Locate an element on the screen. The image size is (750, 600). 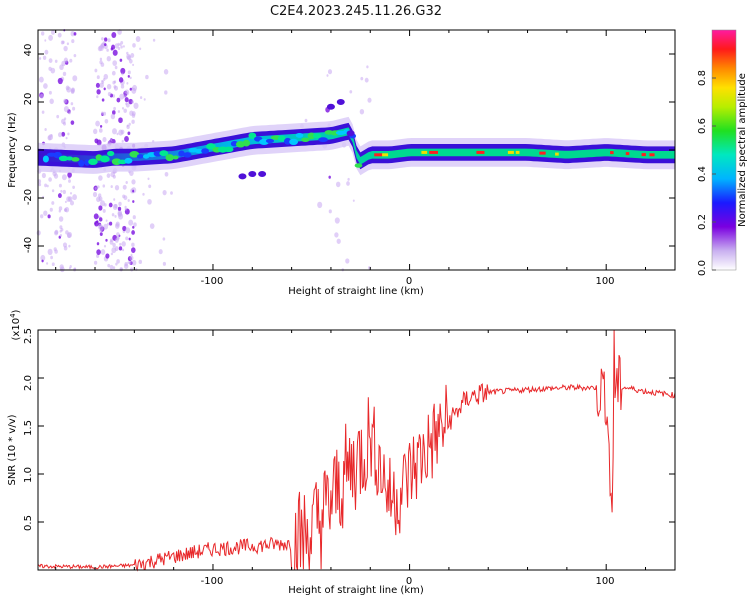
spectrogram-ridge is located at coordinates (356, 139).